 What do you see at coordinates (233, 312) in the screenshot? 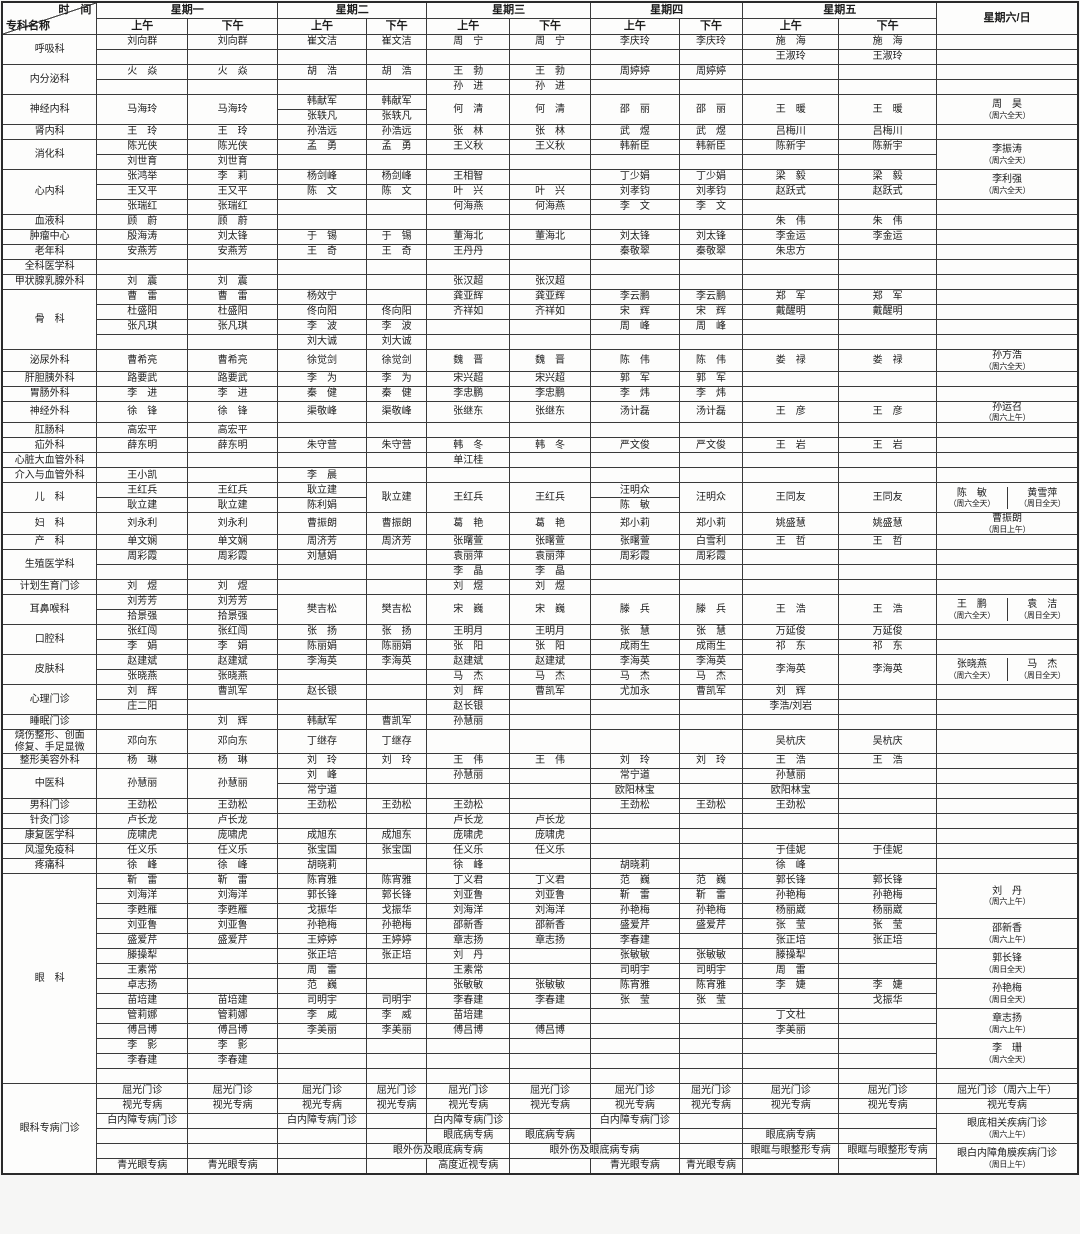
I see `schedule-cell: 杜盛阳` at bounding box center [233, 312].